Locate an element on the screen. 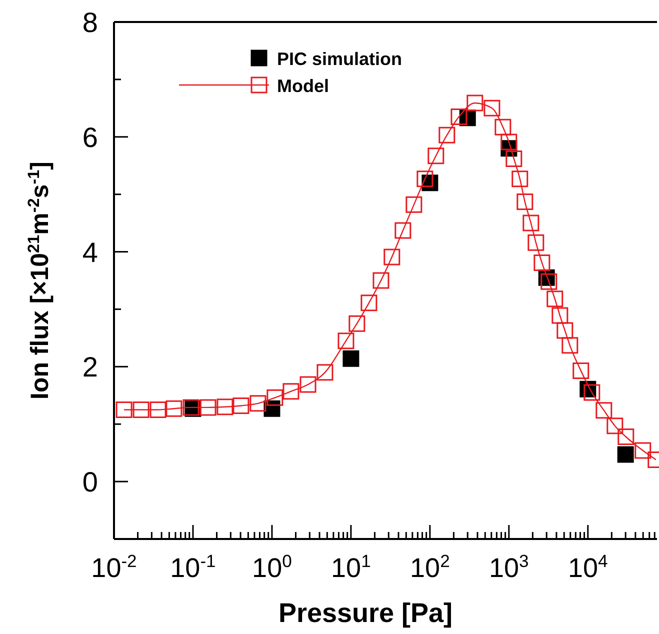  y-tick-label: 6 is located at coordinates (90, 137).